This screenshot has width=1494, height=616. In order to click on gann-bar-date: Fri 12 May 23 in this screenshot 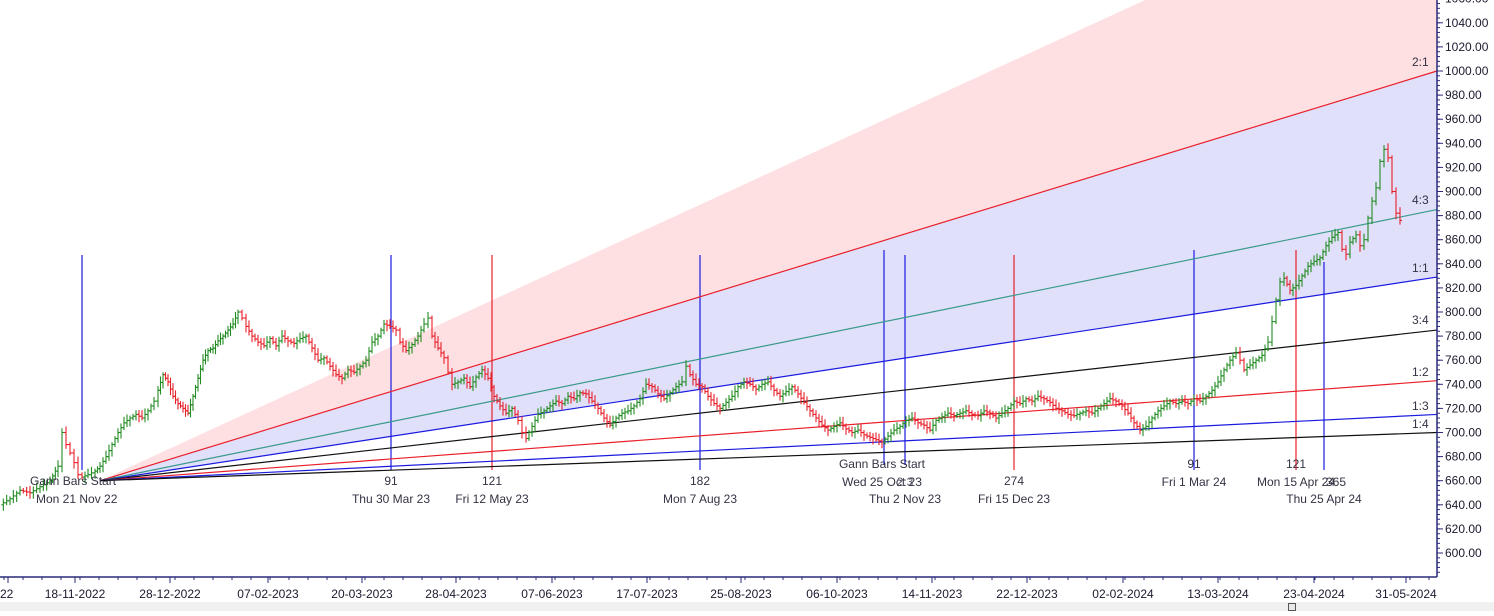, I will do `click(492, 499)`.